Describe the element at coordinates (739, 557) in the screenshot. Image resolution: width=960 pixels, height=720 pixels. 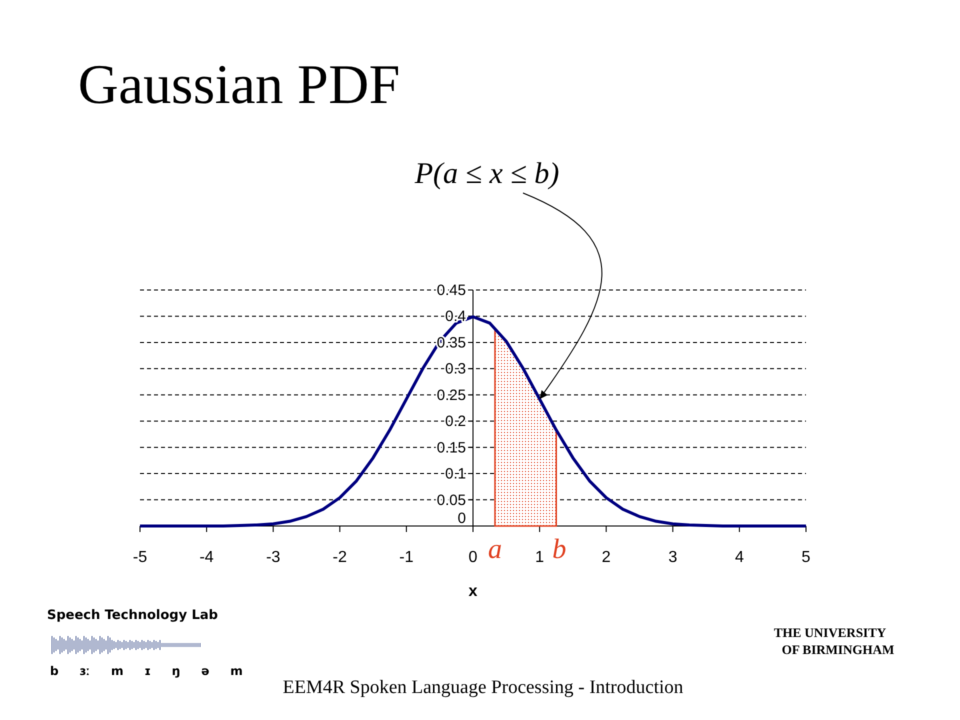
I see `x-tick-label: 4` at that location.